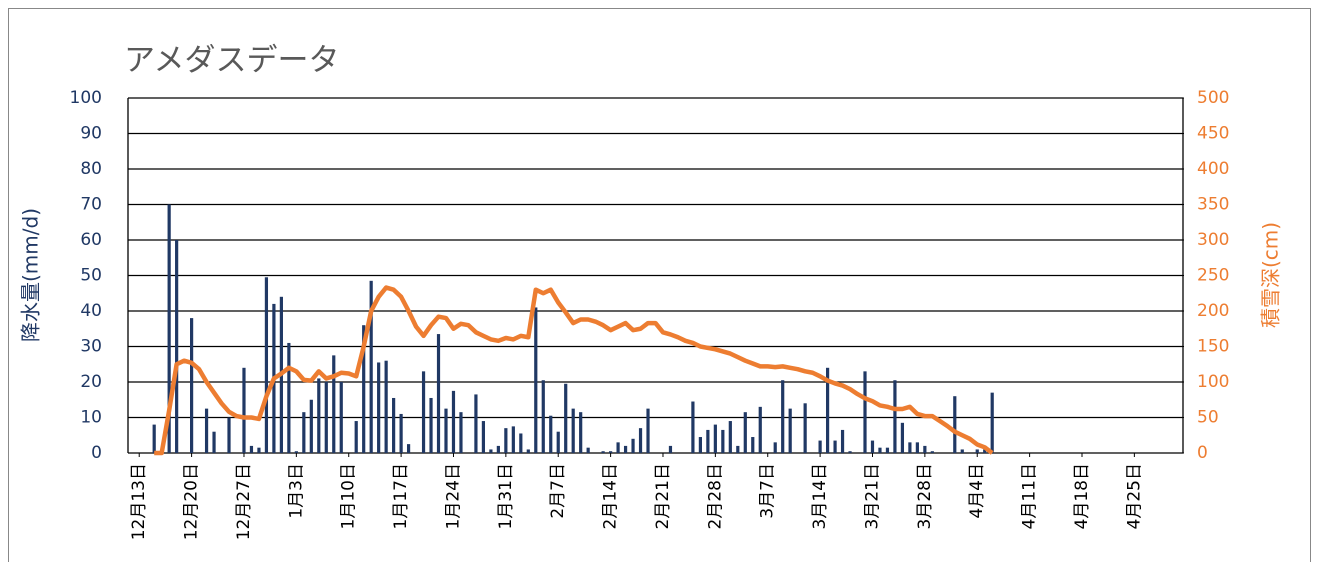 The width and height of the screenshot is (1319, 562). What do you see at coordinates (663, 496) in the screenshot?
I see `x-tick-label: 2月21日` at bounding box center [663, 496].